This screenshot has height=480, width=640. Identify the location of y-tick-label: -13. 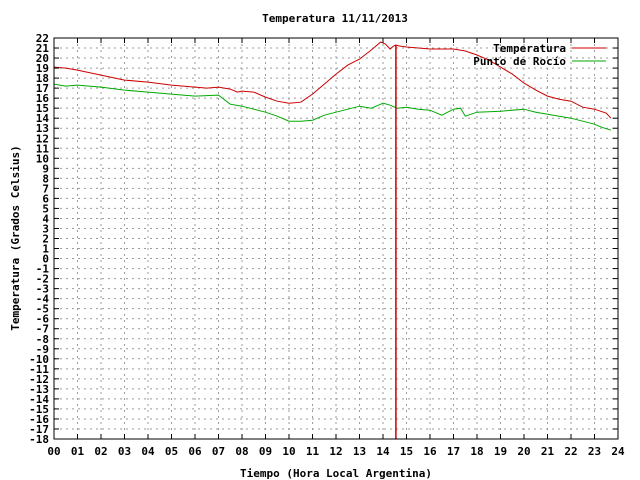
(39, 389).